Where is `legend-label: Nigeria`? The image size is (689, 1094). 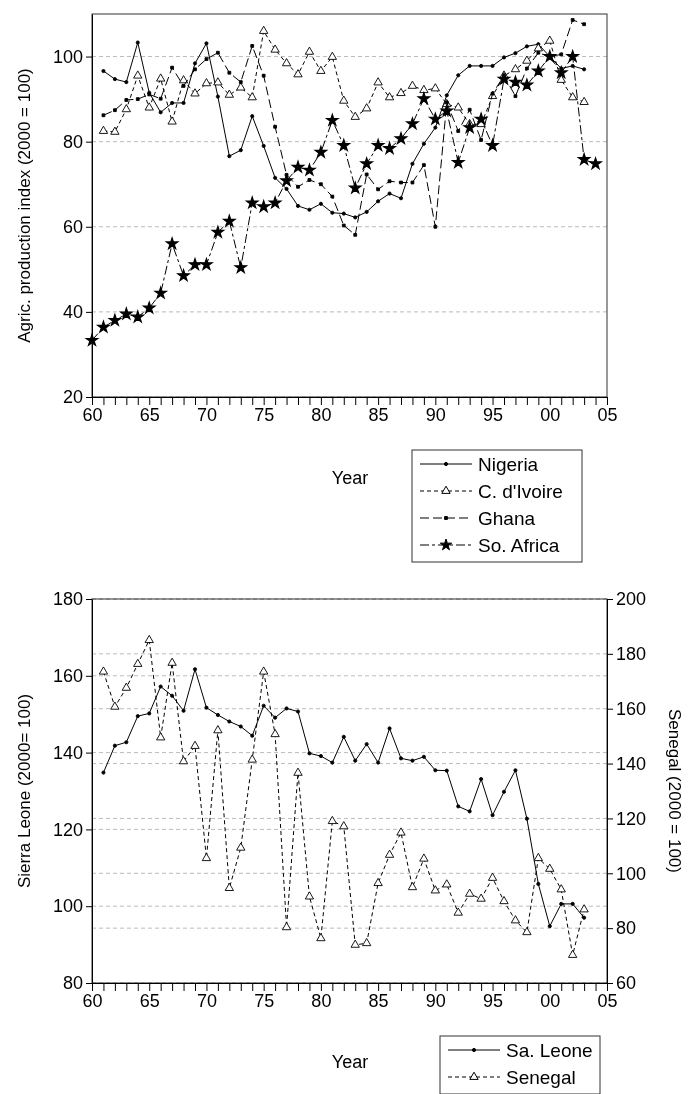
legend-label: Nigeria is located at coordinates (508, 464).